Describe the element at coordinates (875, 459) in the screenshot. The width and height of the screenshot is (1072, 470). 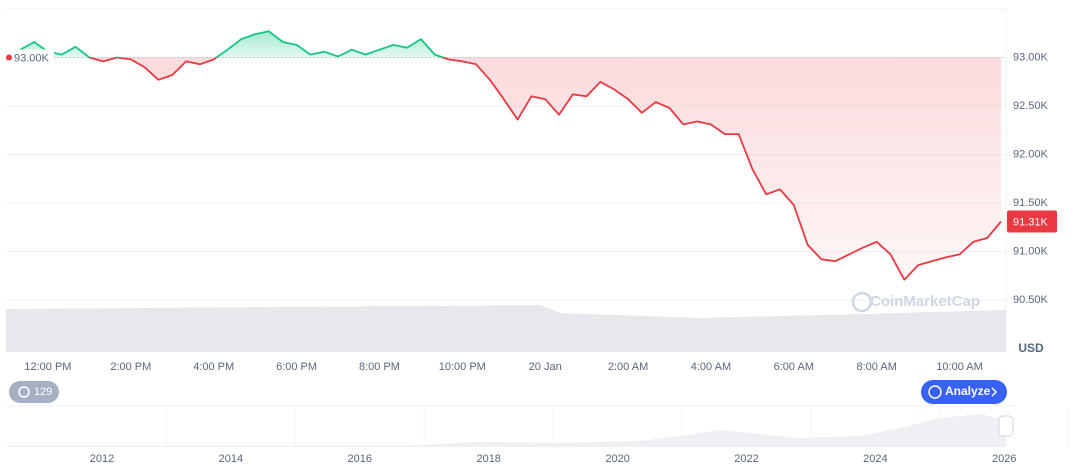
I see `navigator-tick-label: 2024` at that location.